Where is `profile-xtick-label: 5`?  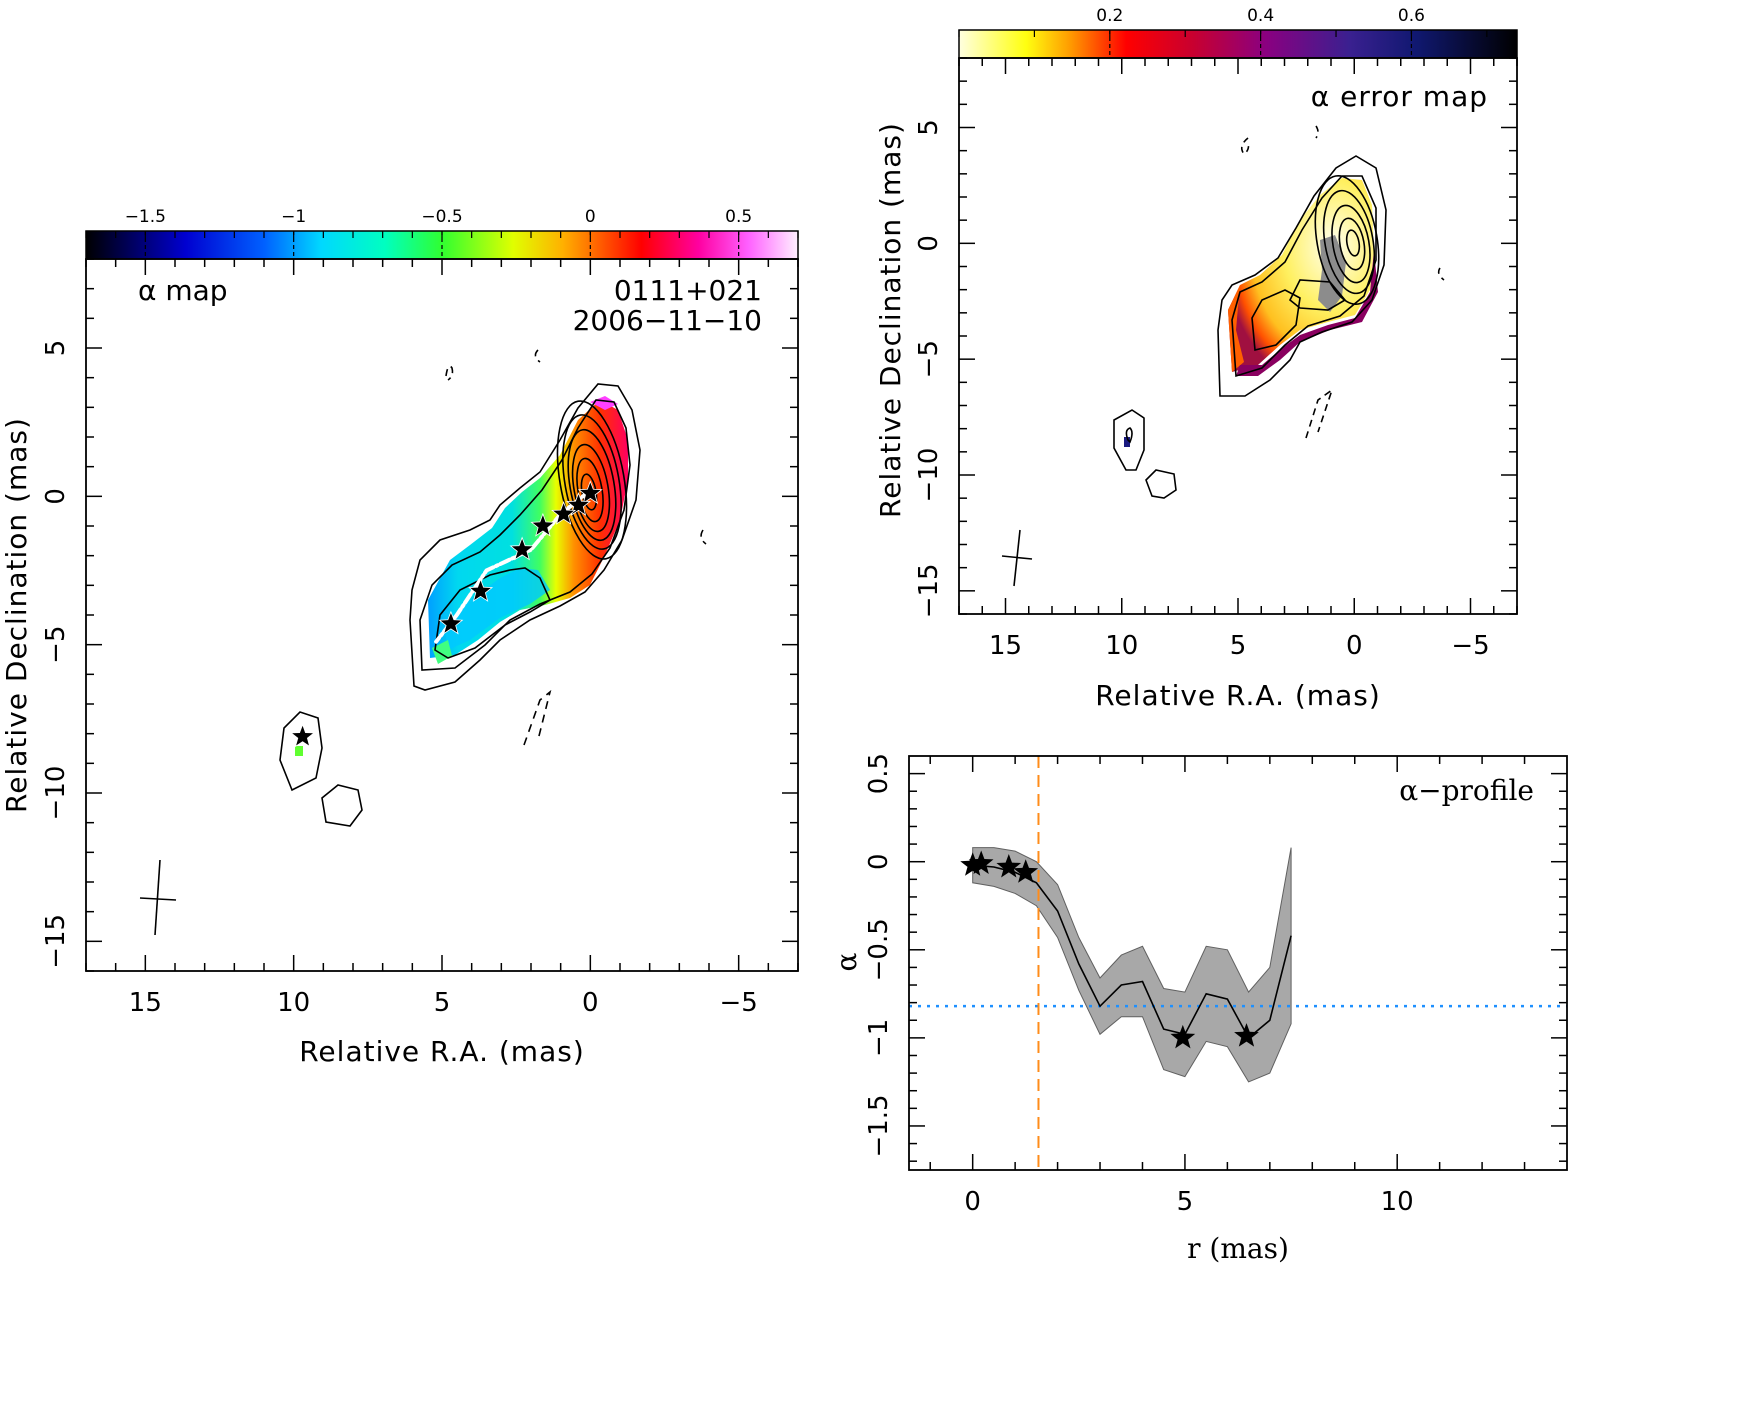
profile-xtick-label: 5 is located at coordinates (1185, 1202).